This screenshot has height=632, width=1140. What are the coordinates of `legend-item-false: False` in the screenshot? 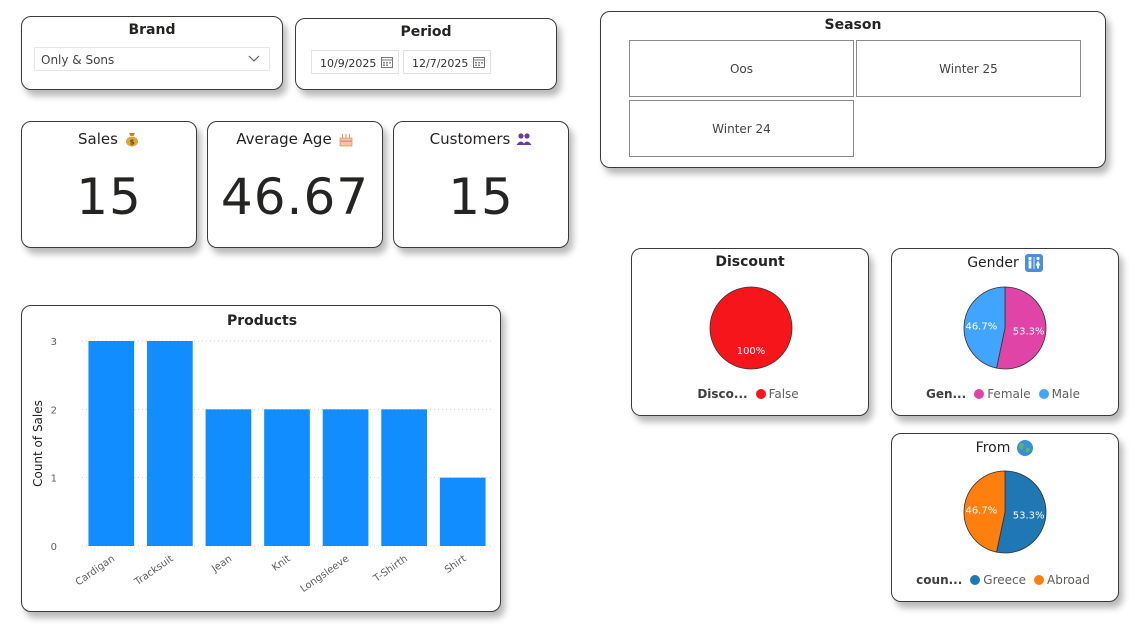 It's located at (777, 394).